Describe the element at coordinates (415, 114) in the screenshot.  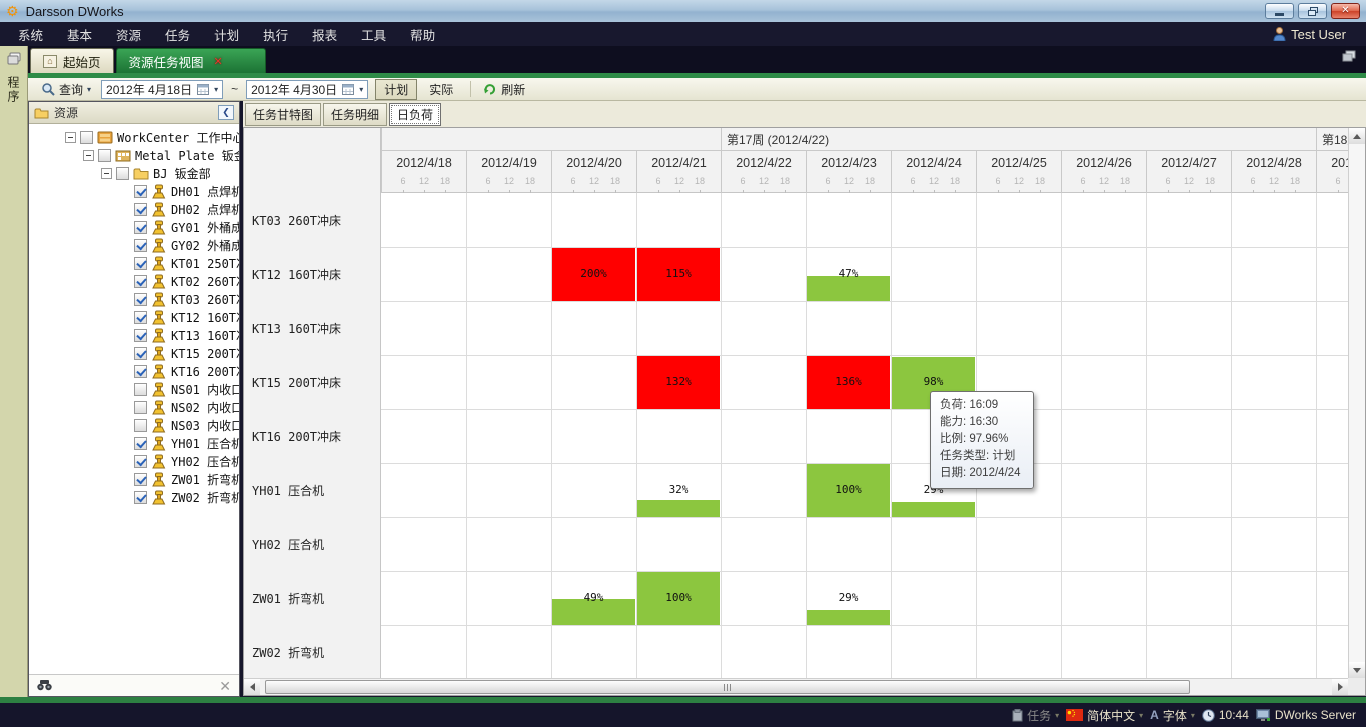
I see `tab-daily-load: 日负荷` at that location.